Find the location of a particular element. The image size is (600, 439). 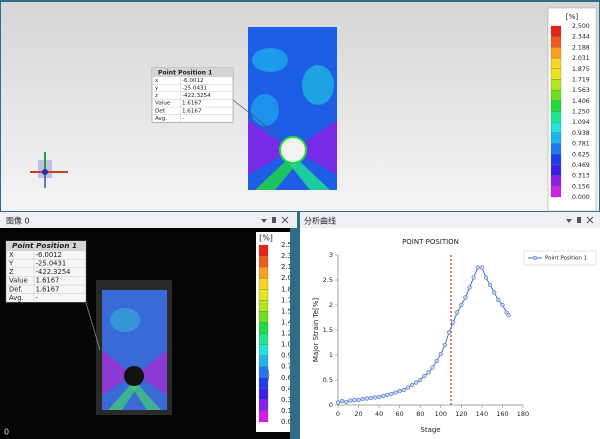

info-label: y is located at coordinates (157, 89).